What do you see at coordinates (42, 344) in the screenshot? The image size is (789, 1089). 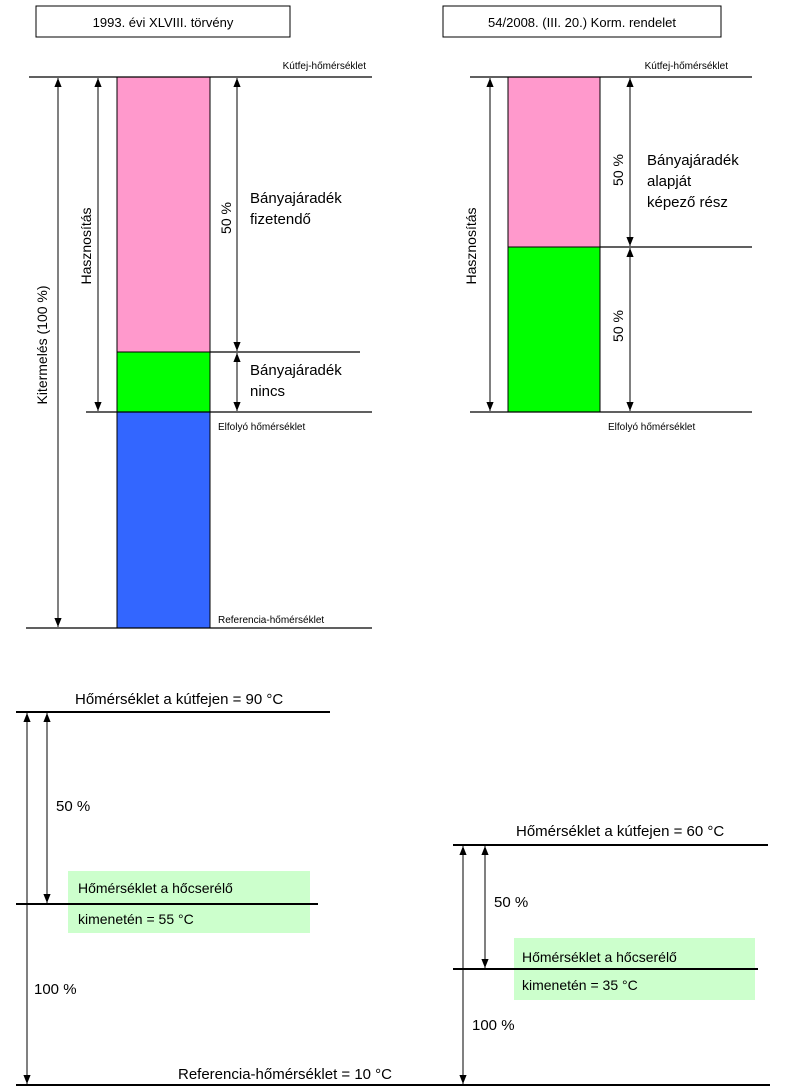 I see `label-extraction: Kitermelés (100 %)` at bounding box center [42, 344].